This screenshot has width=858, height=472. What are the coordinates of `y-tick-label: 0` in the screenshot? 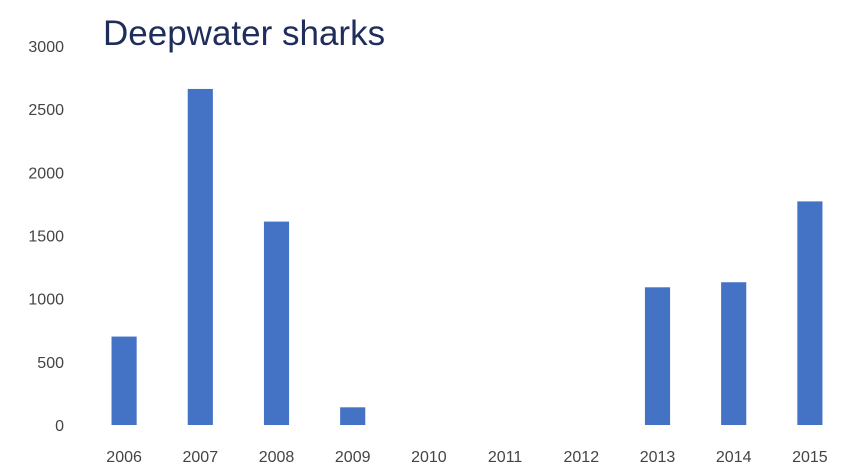 It's located at (59, 426).